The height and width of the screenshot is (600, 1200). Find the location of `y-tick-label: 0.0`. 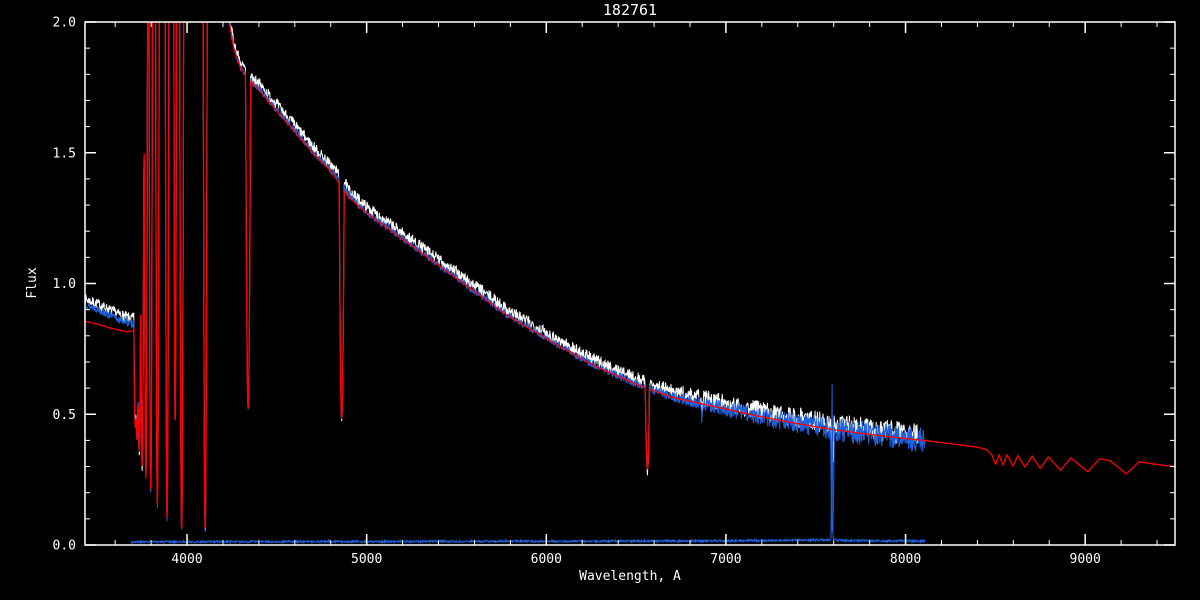

y-tick-label: 0.0 is located at coordinates (64, 546).